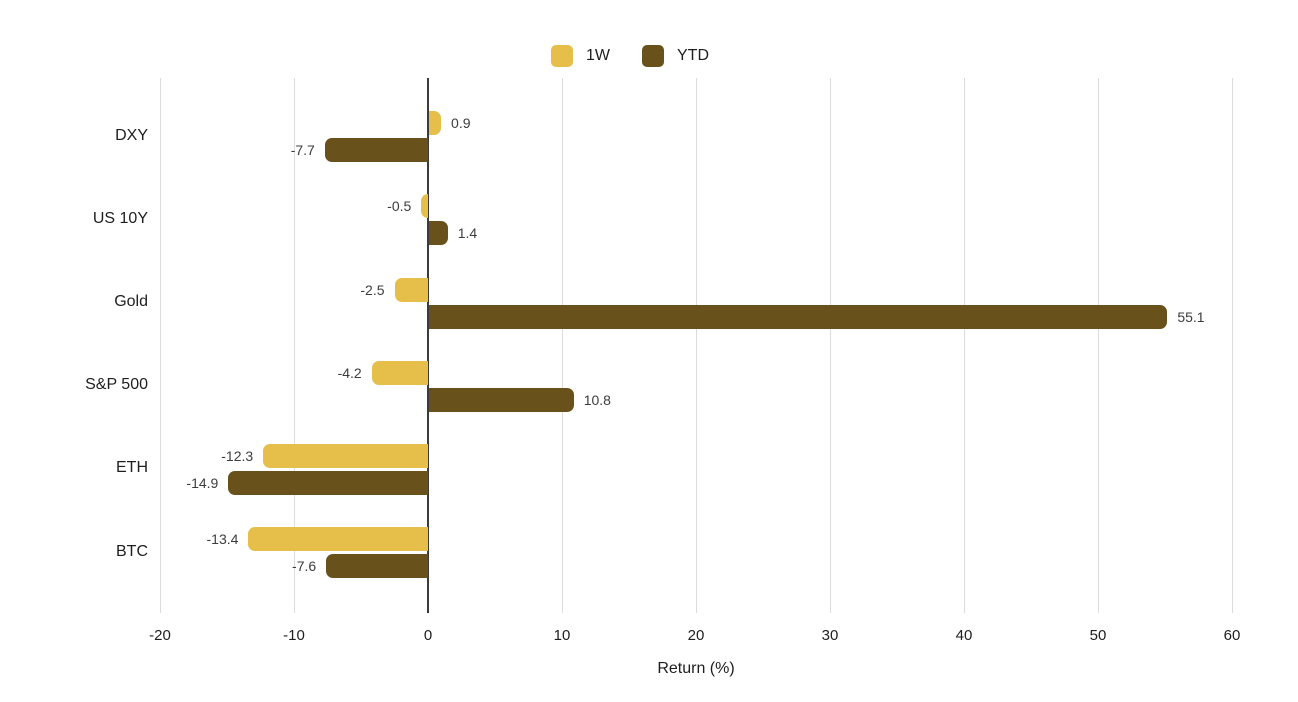  What do you see at coordinates (411, 289) in the screenshot?
I see `bar-1w-gold` at bounding box center [411, 289].